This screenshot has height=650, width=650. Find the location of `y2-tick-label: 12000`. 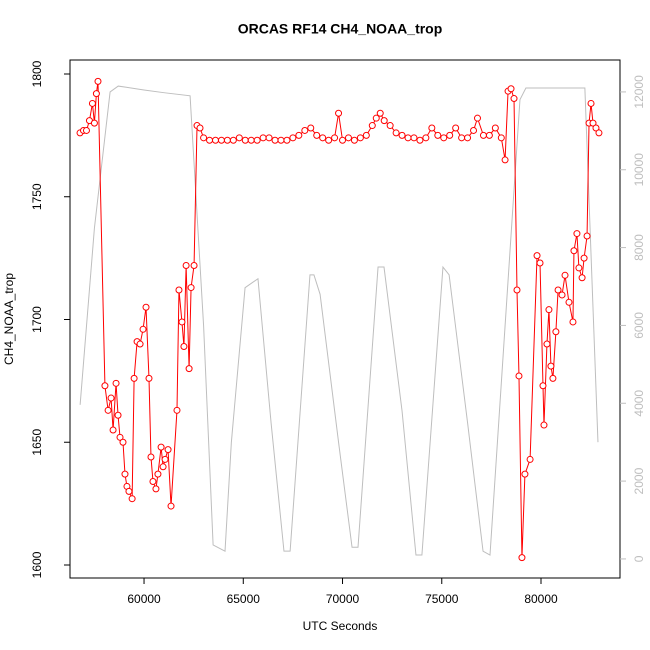

y2-tick-label: 12000 is located at coordinates (639, 92).